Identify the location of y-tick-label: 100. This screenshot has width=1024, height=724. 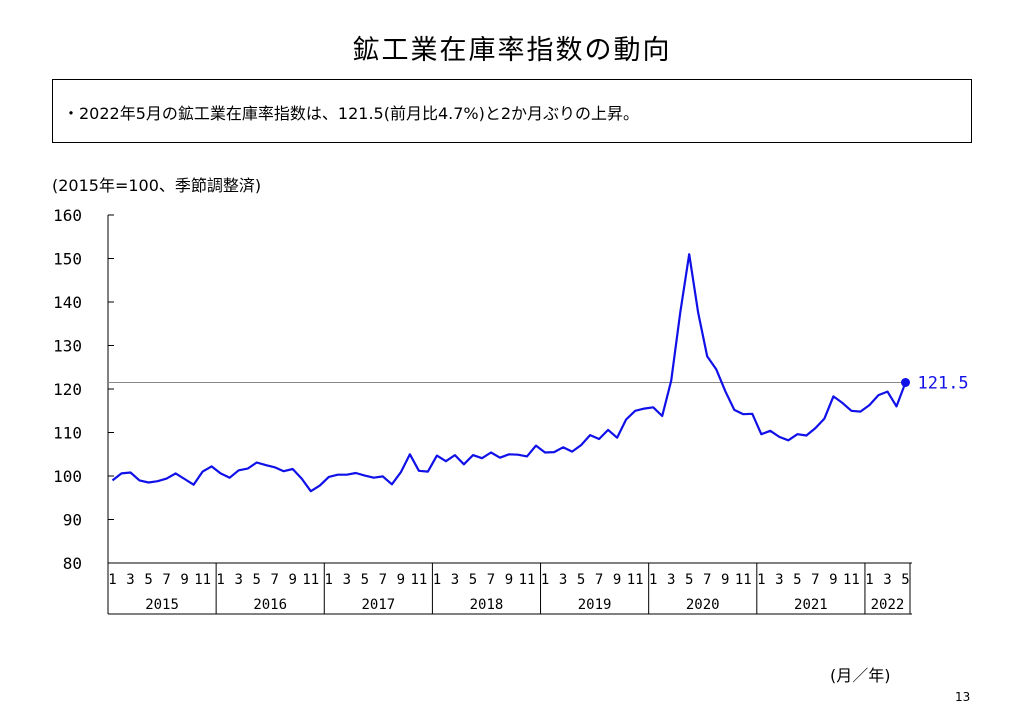
(67, 476).